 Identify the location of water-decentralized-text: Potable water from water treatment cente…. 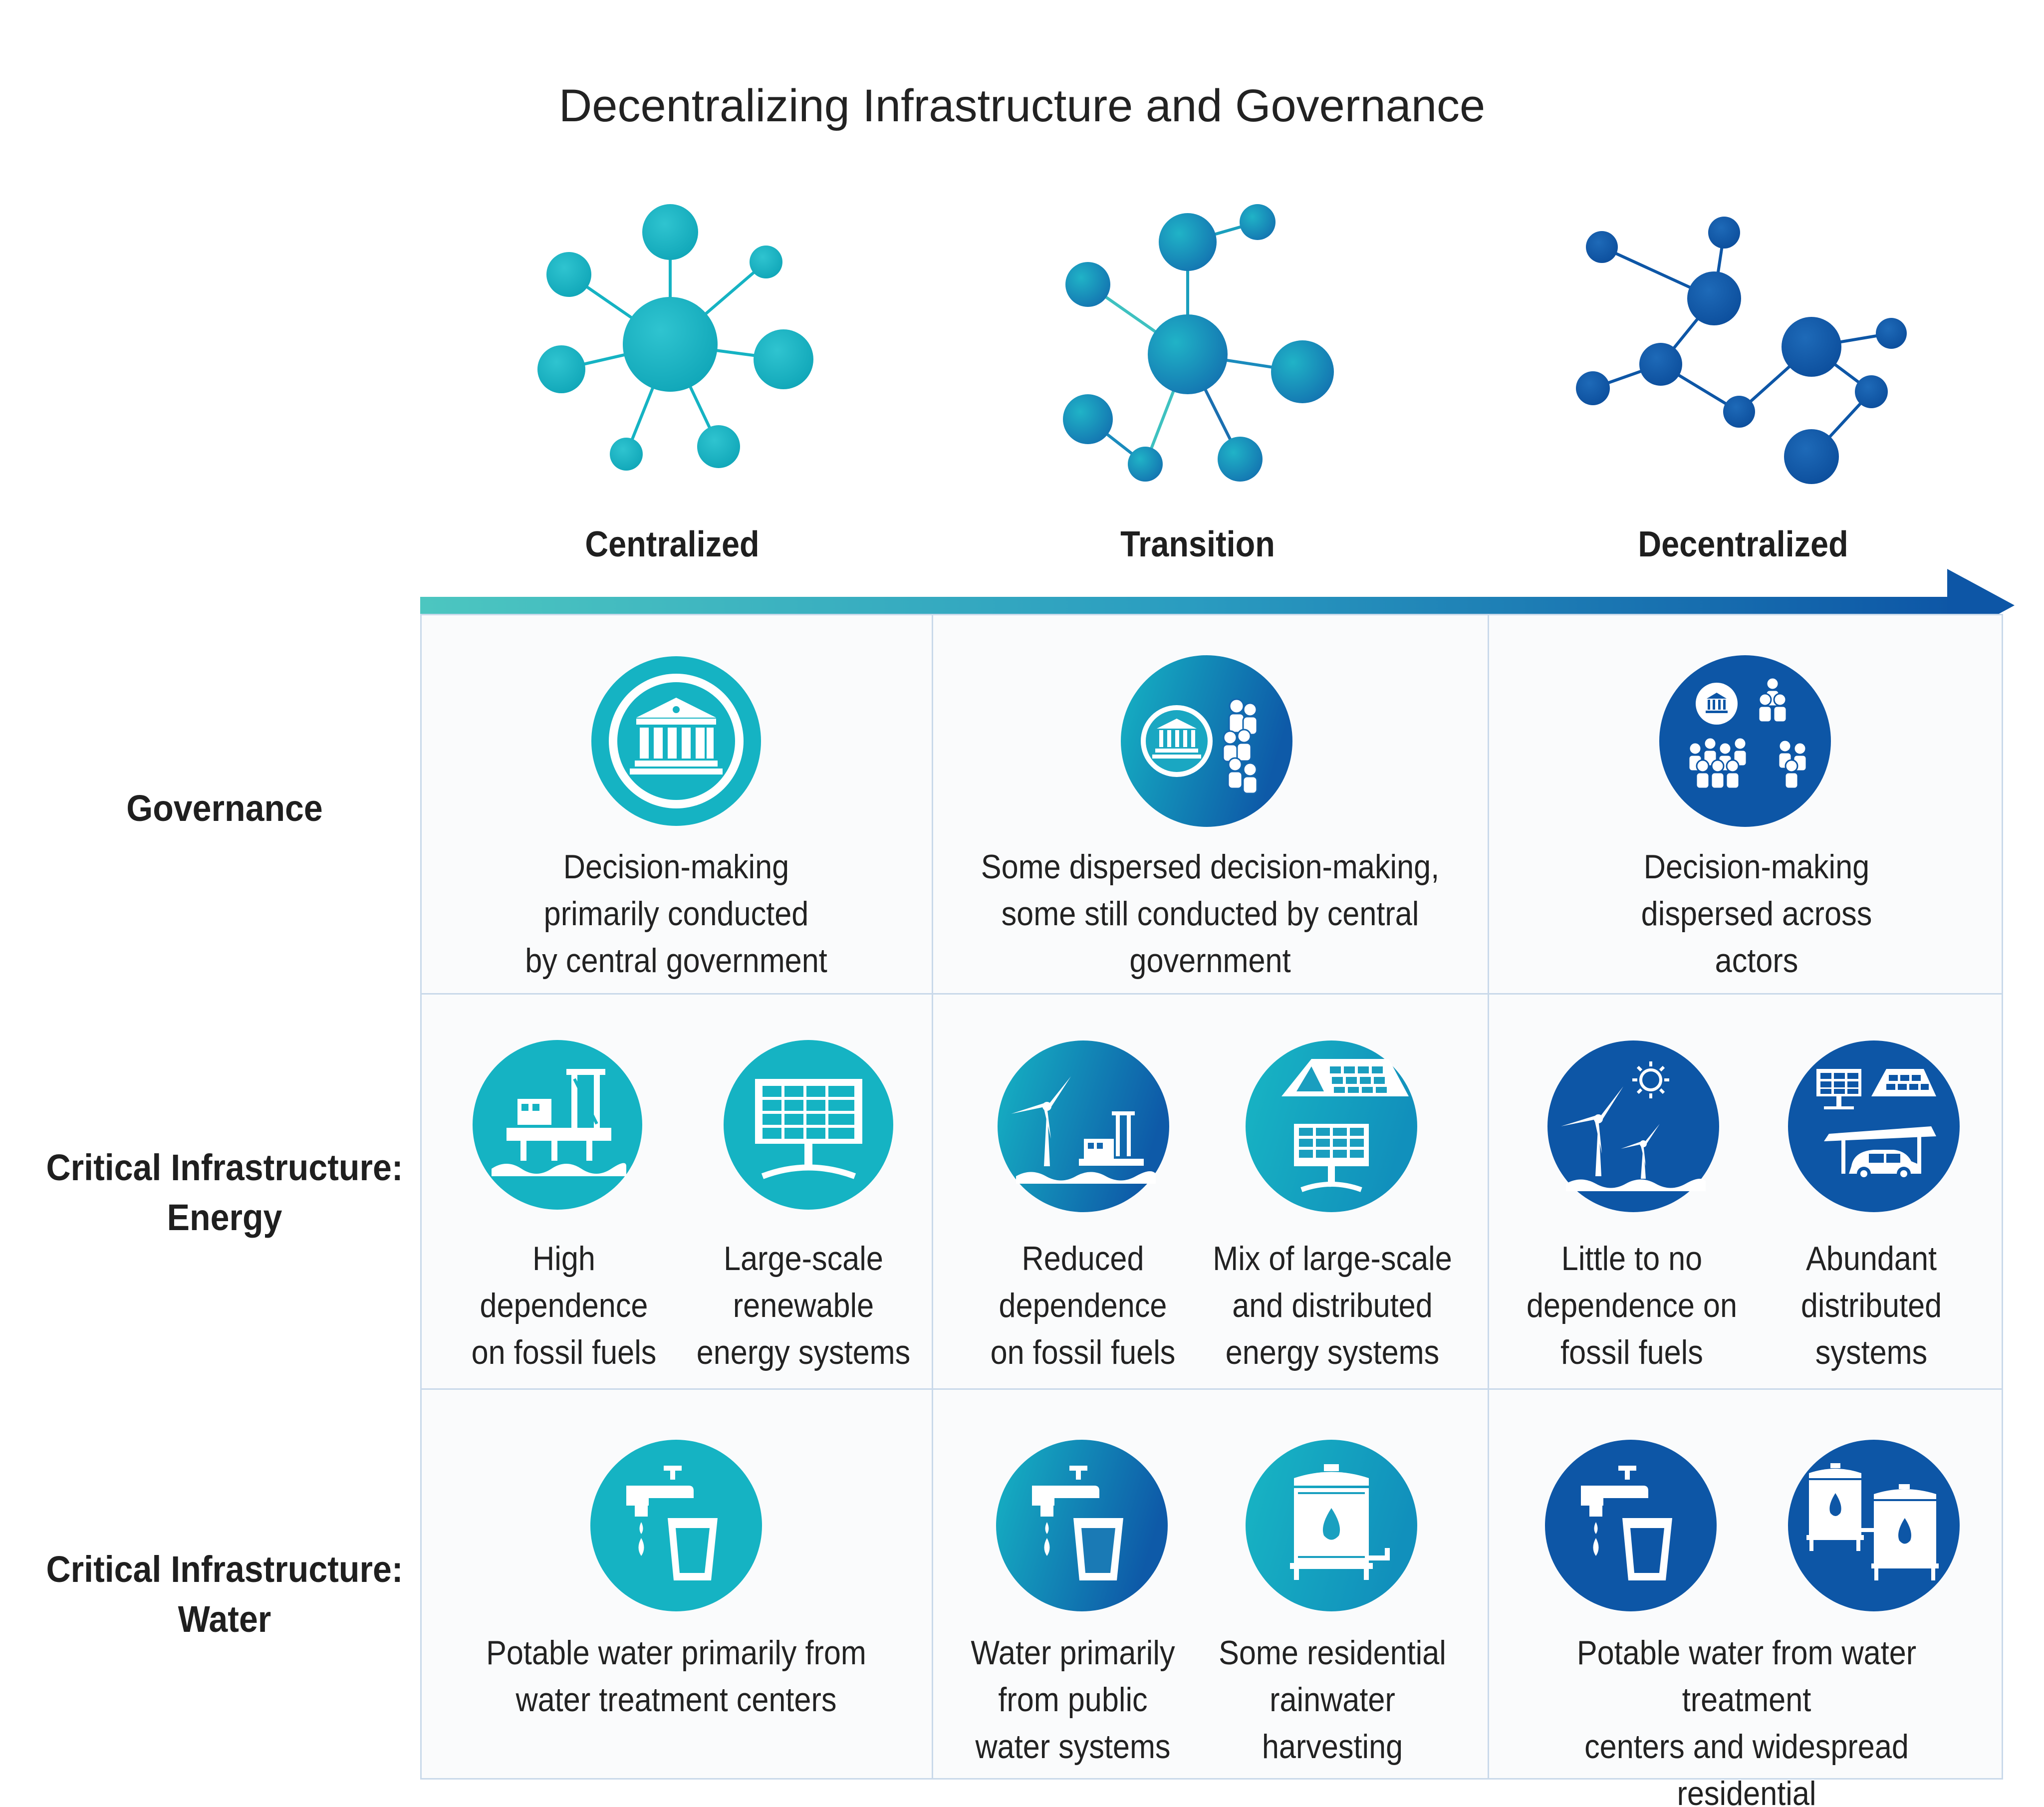
(1746, 1720).